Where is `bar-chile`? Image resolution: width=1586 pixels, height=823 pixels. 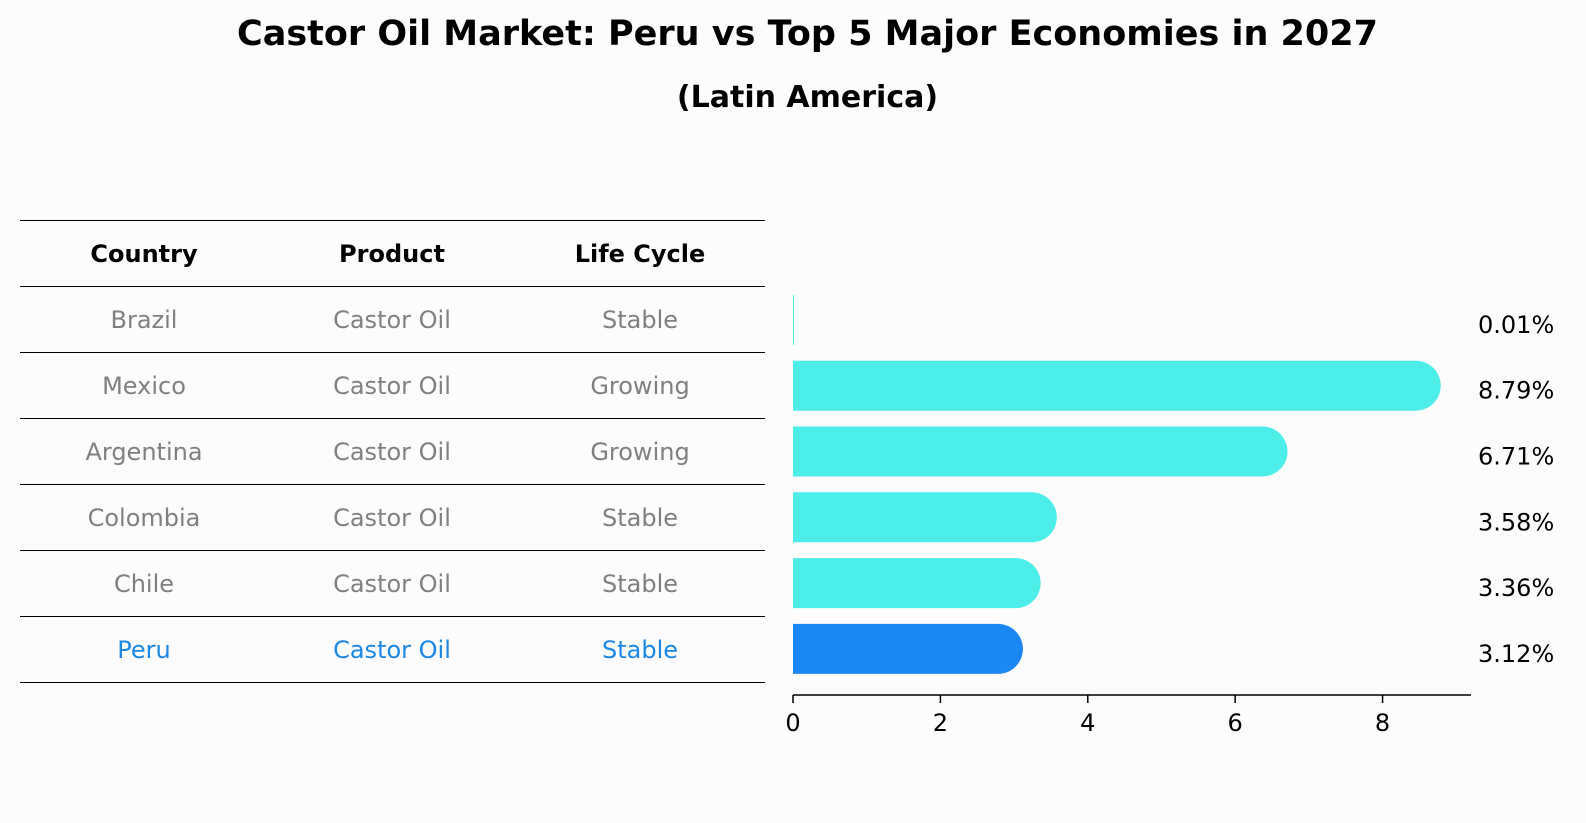 bar-chile is located at coordinates (917, 583).